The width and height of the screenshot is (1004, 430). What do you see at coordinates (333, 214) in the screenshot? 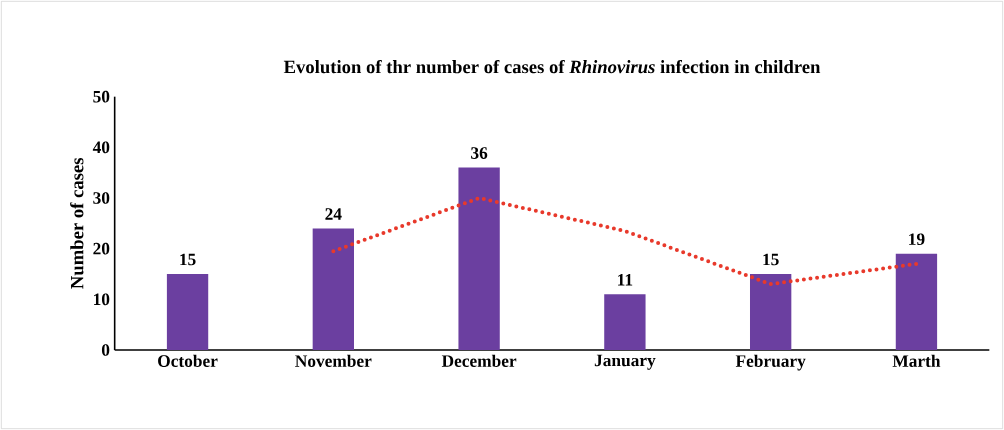
I see `data-label: 24` at bounding box center [333, 214].